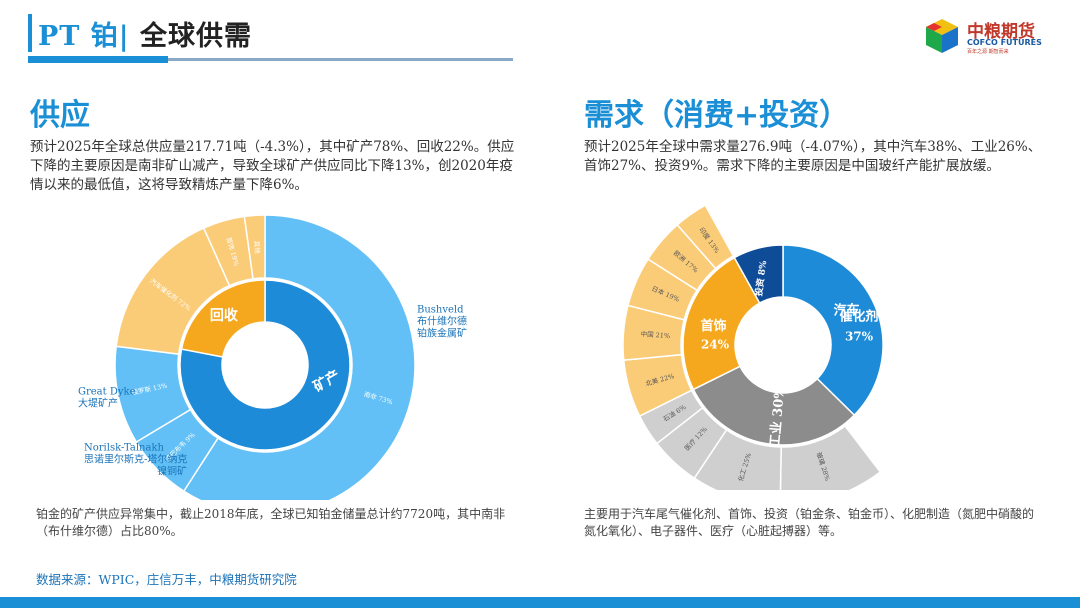  What do you see at coordinates (257, 247) in the screenshot?
I see `supply-outer-label: 其他` at bounding box center [257, 247].